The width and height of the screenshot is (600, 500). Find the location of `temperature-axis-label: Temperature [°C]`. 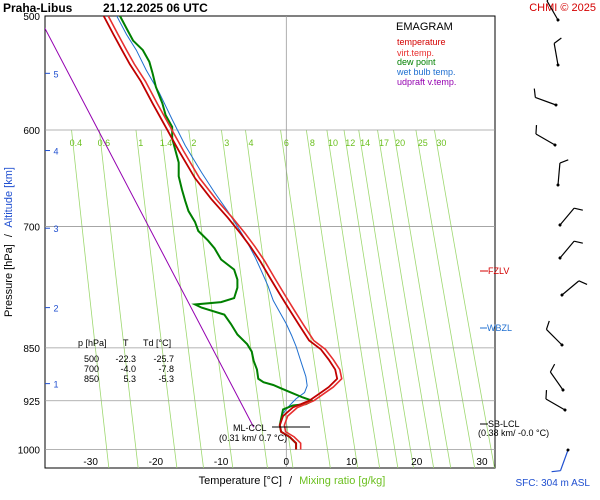

temperature-axis-label: Temperature [°C] is located at coordinates (240, 481).